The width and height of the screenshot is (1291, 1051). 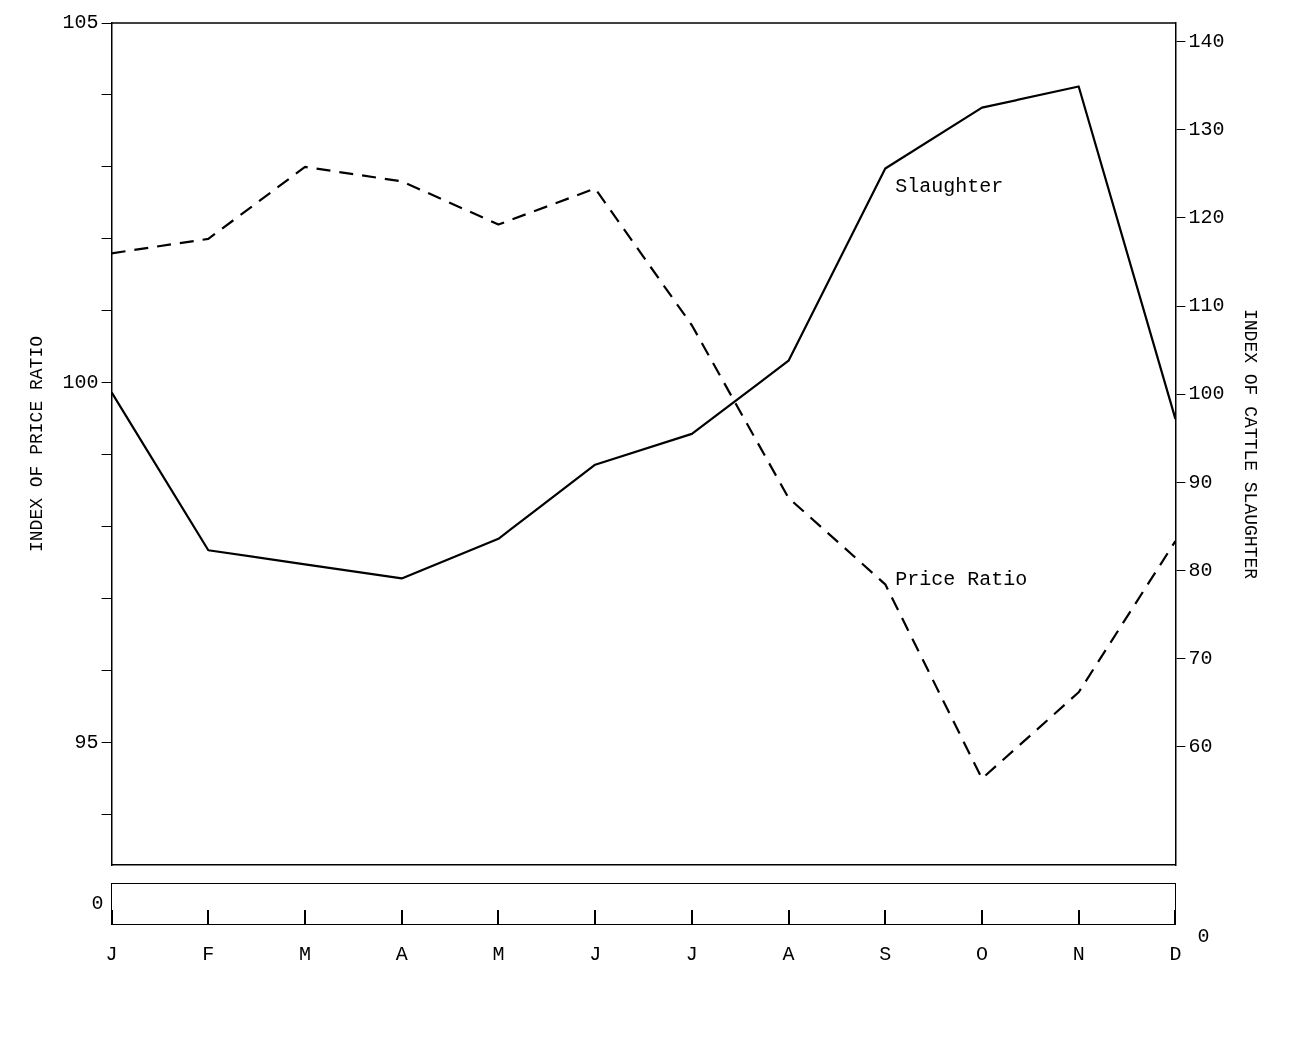 What do you see at coordinates (961, 579) in the screenshot?
I see `series-label: Price Ratio` at bounding box center [961, 579].